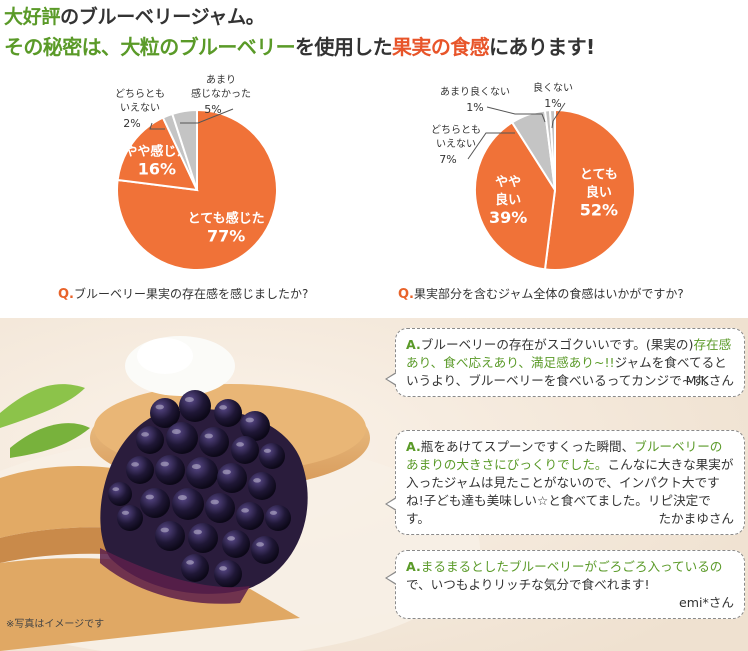 This screenshot has width=748, height=651. What do you see at coordinates (553, 87) in the screenshot?
I see `slice-label: 良くない` at bounding box center [553, 87].